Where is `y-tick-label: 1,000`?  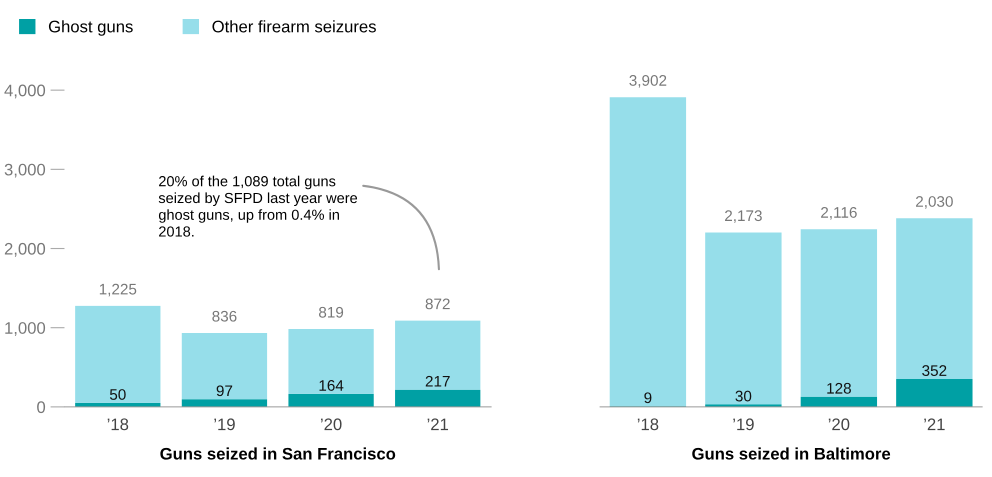 y-tick-label: 1,000 is located at coordinates (25, 329).